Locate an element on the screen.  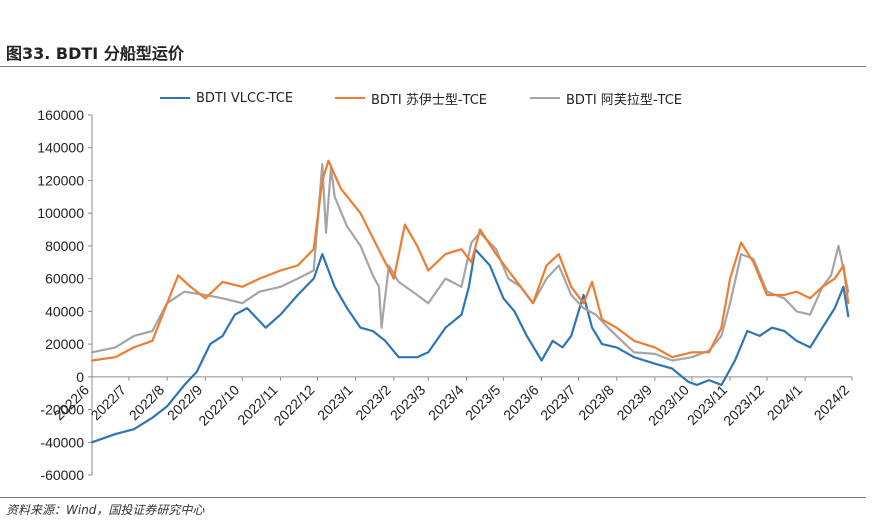
y-tick-label: 80000 is located at coordinates (64, 246).